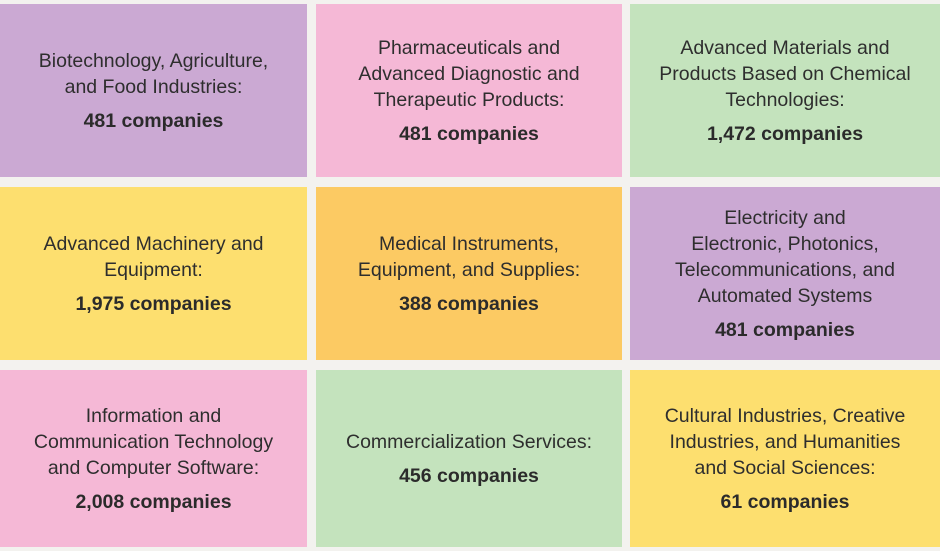 The height and width of the screenshot is (551, 940). I want to click on tile-count: 1,975 companies, so click(153, 304).